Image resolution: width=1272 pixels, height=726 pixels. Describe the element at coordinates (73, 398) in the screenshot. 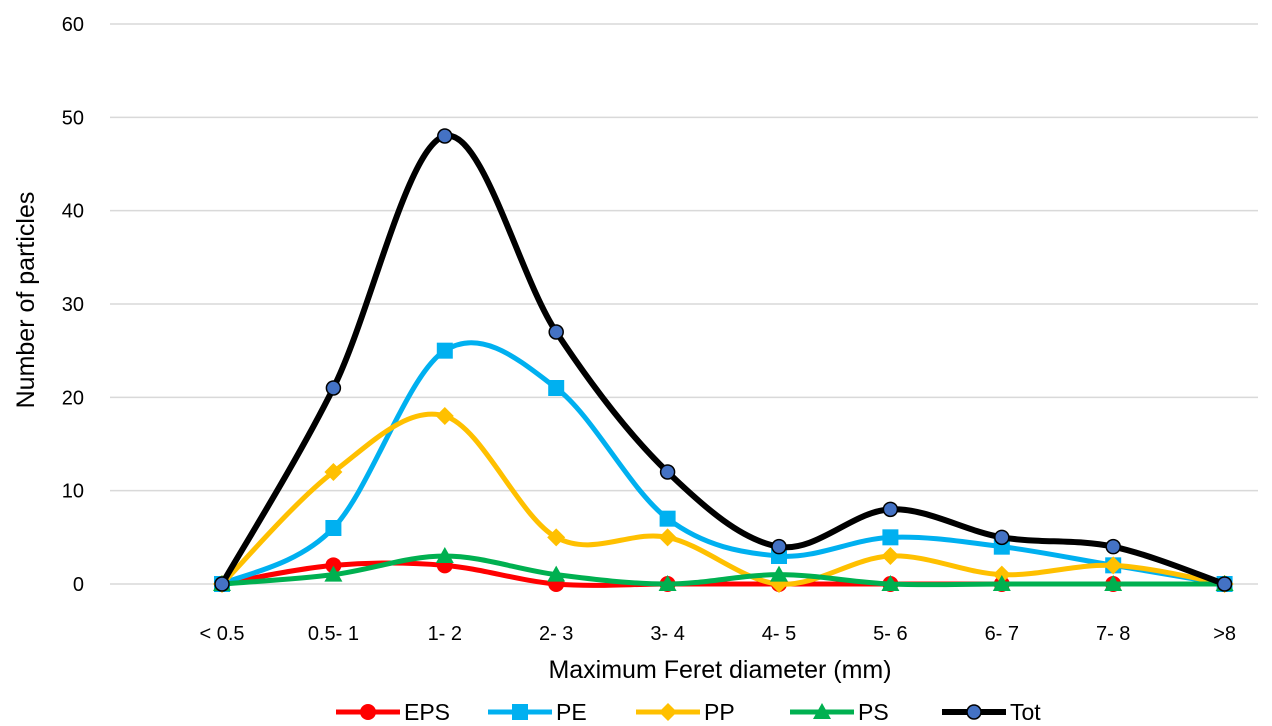

I see `y-tick-label: 20` at that location.